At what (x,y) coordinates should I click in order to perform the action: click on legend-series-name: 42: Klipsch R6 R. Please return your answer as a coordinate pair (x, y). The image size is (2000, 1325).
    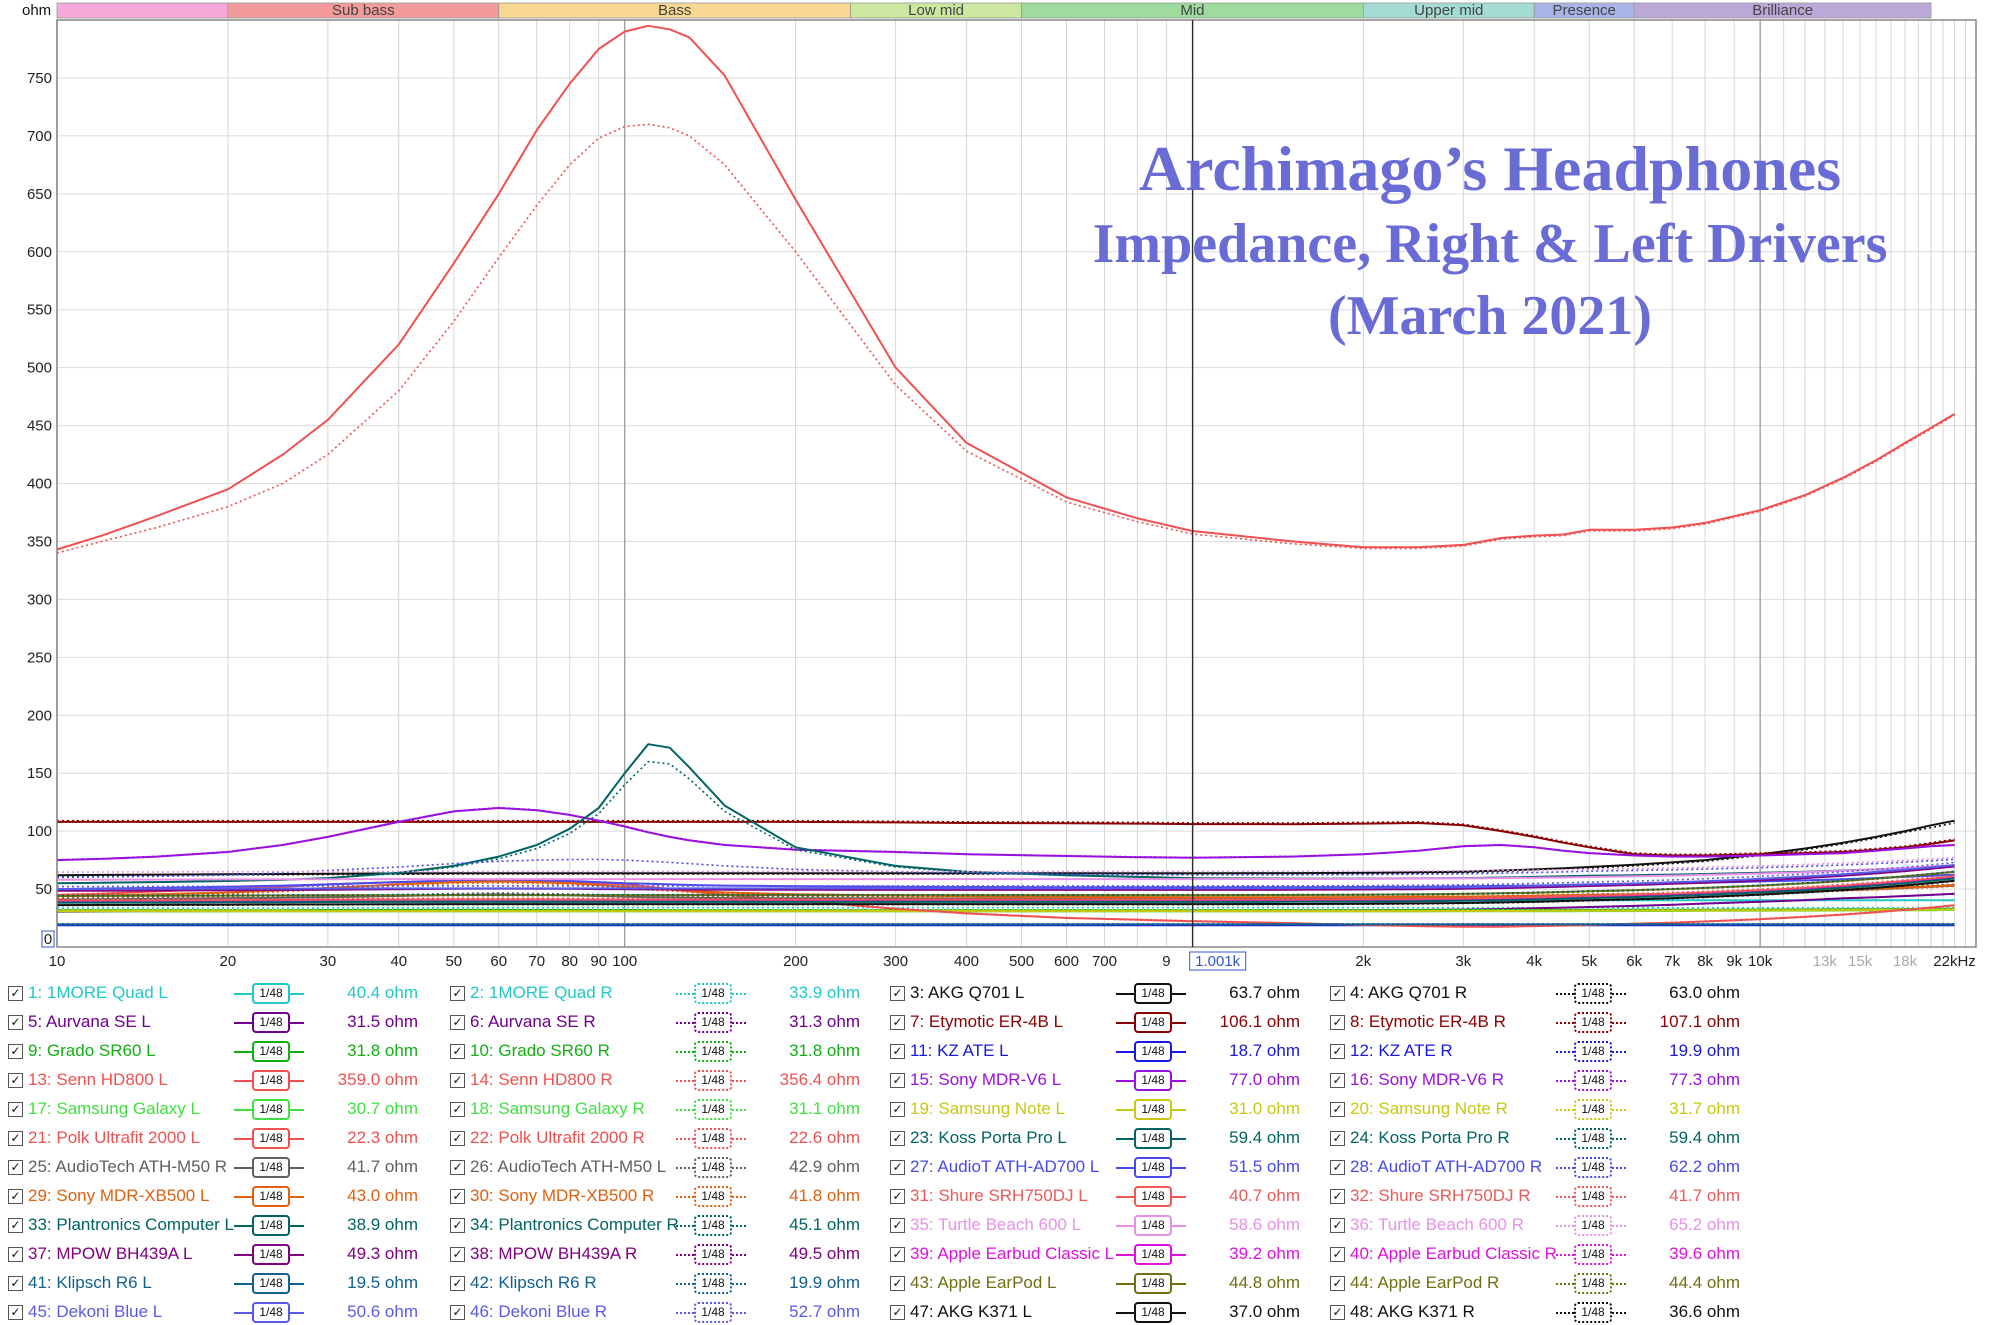
    Looking at the image, I should click on (533, 1283).